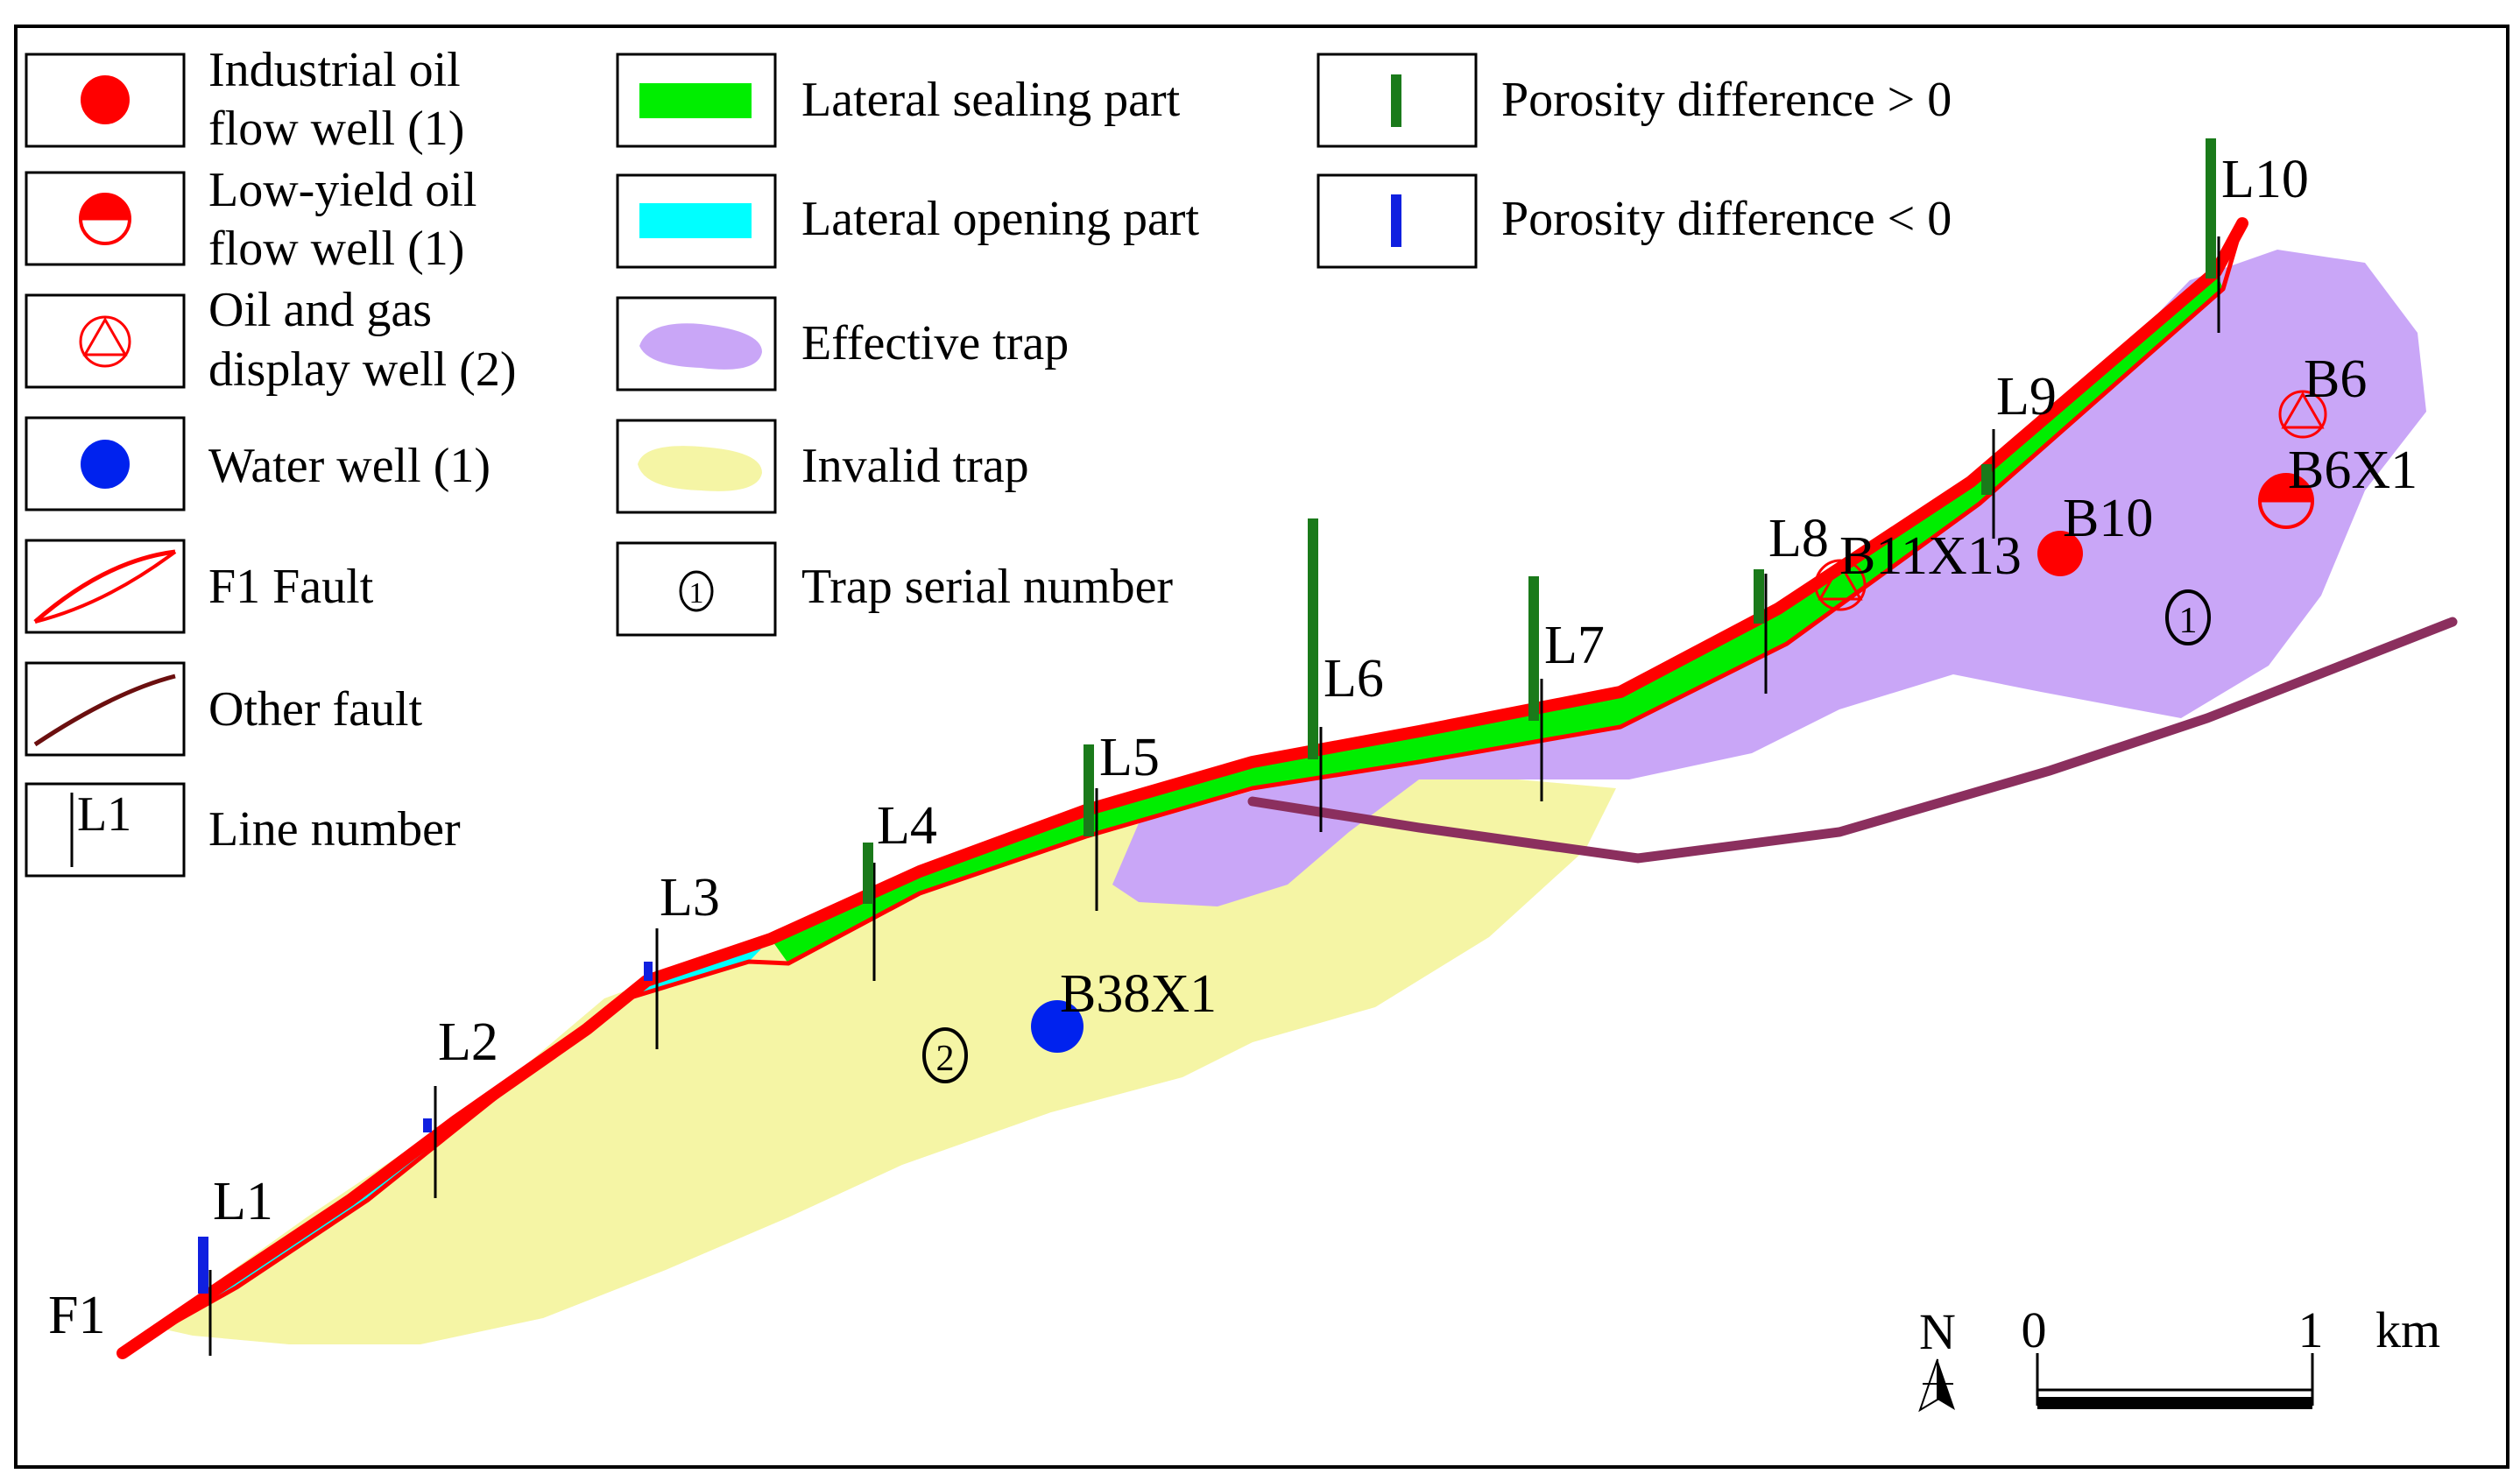 Image resolution: width=2520 pixels, height=1481 pixels. I want to click on porosity-positive-icon, so click(1396, 101).